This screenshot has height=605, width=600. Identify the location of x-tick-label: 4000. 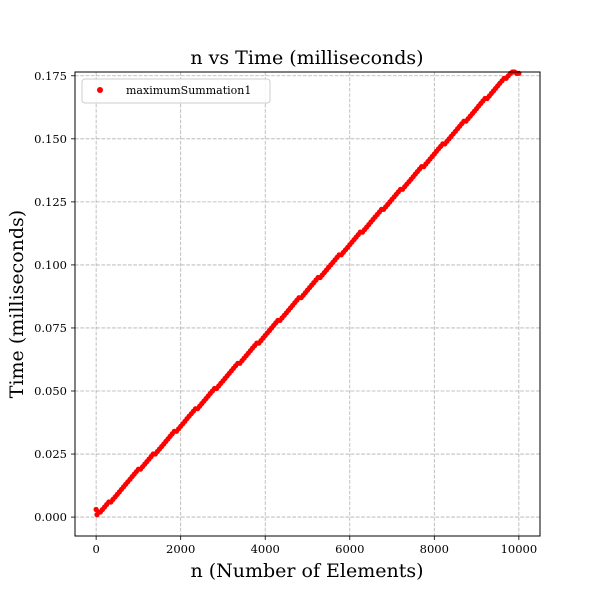
(265, 549).